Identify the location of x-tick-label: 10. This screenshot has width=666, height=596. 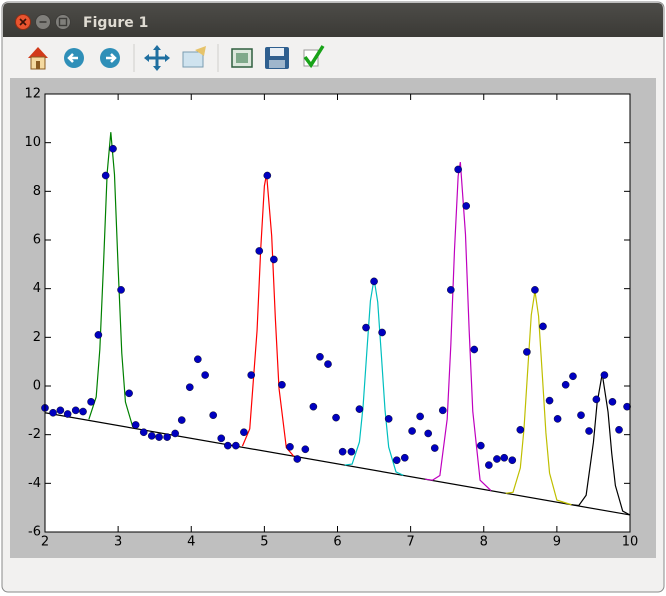
(630, 542).